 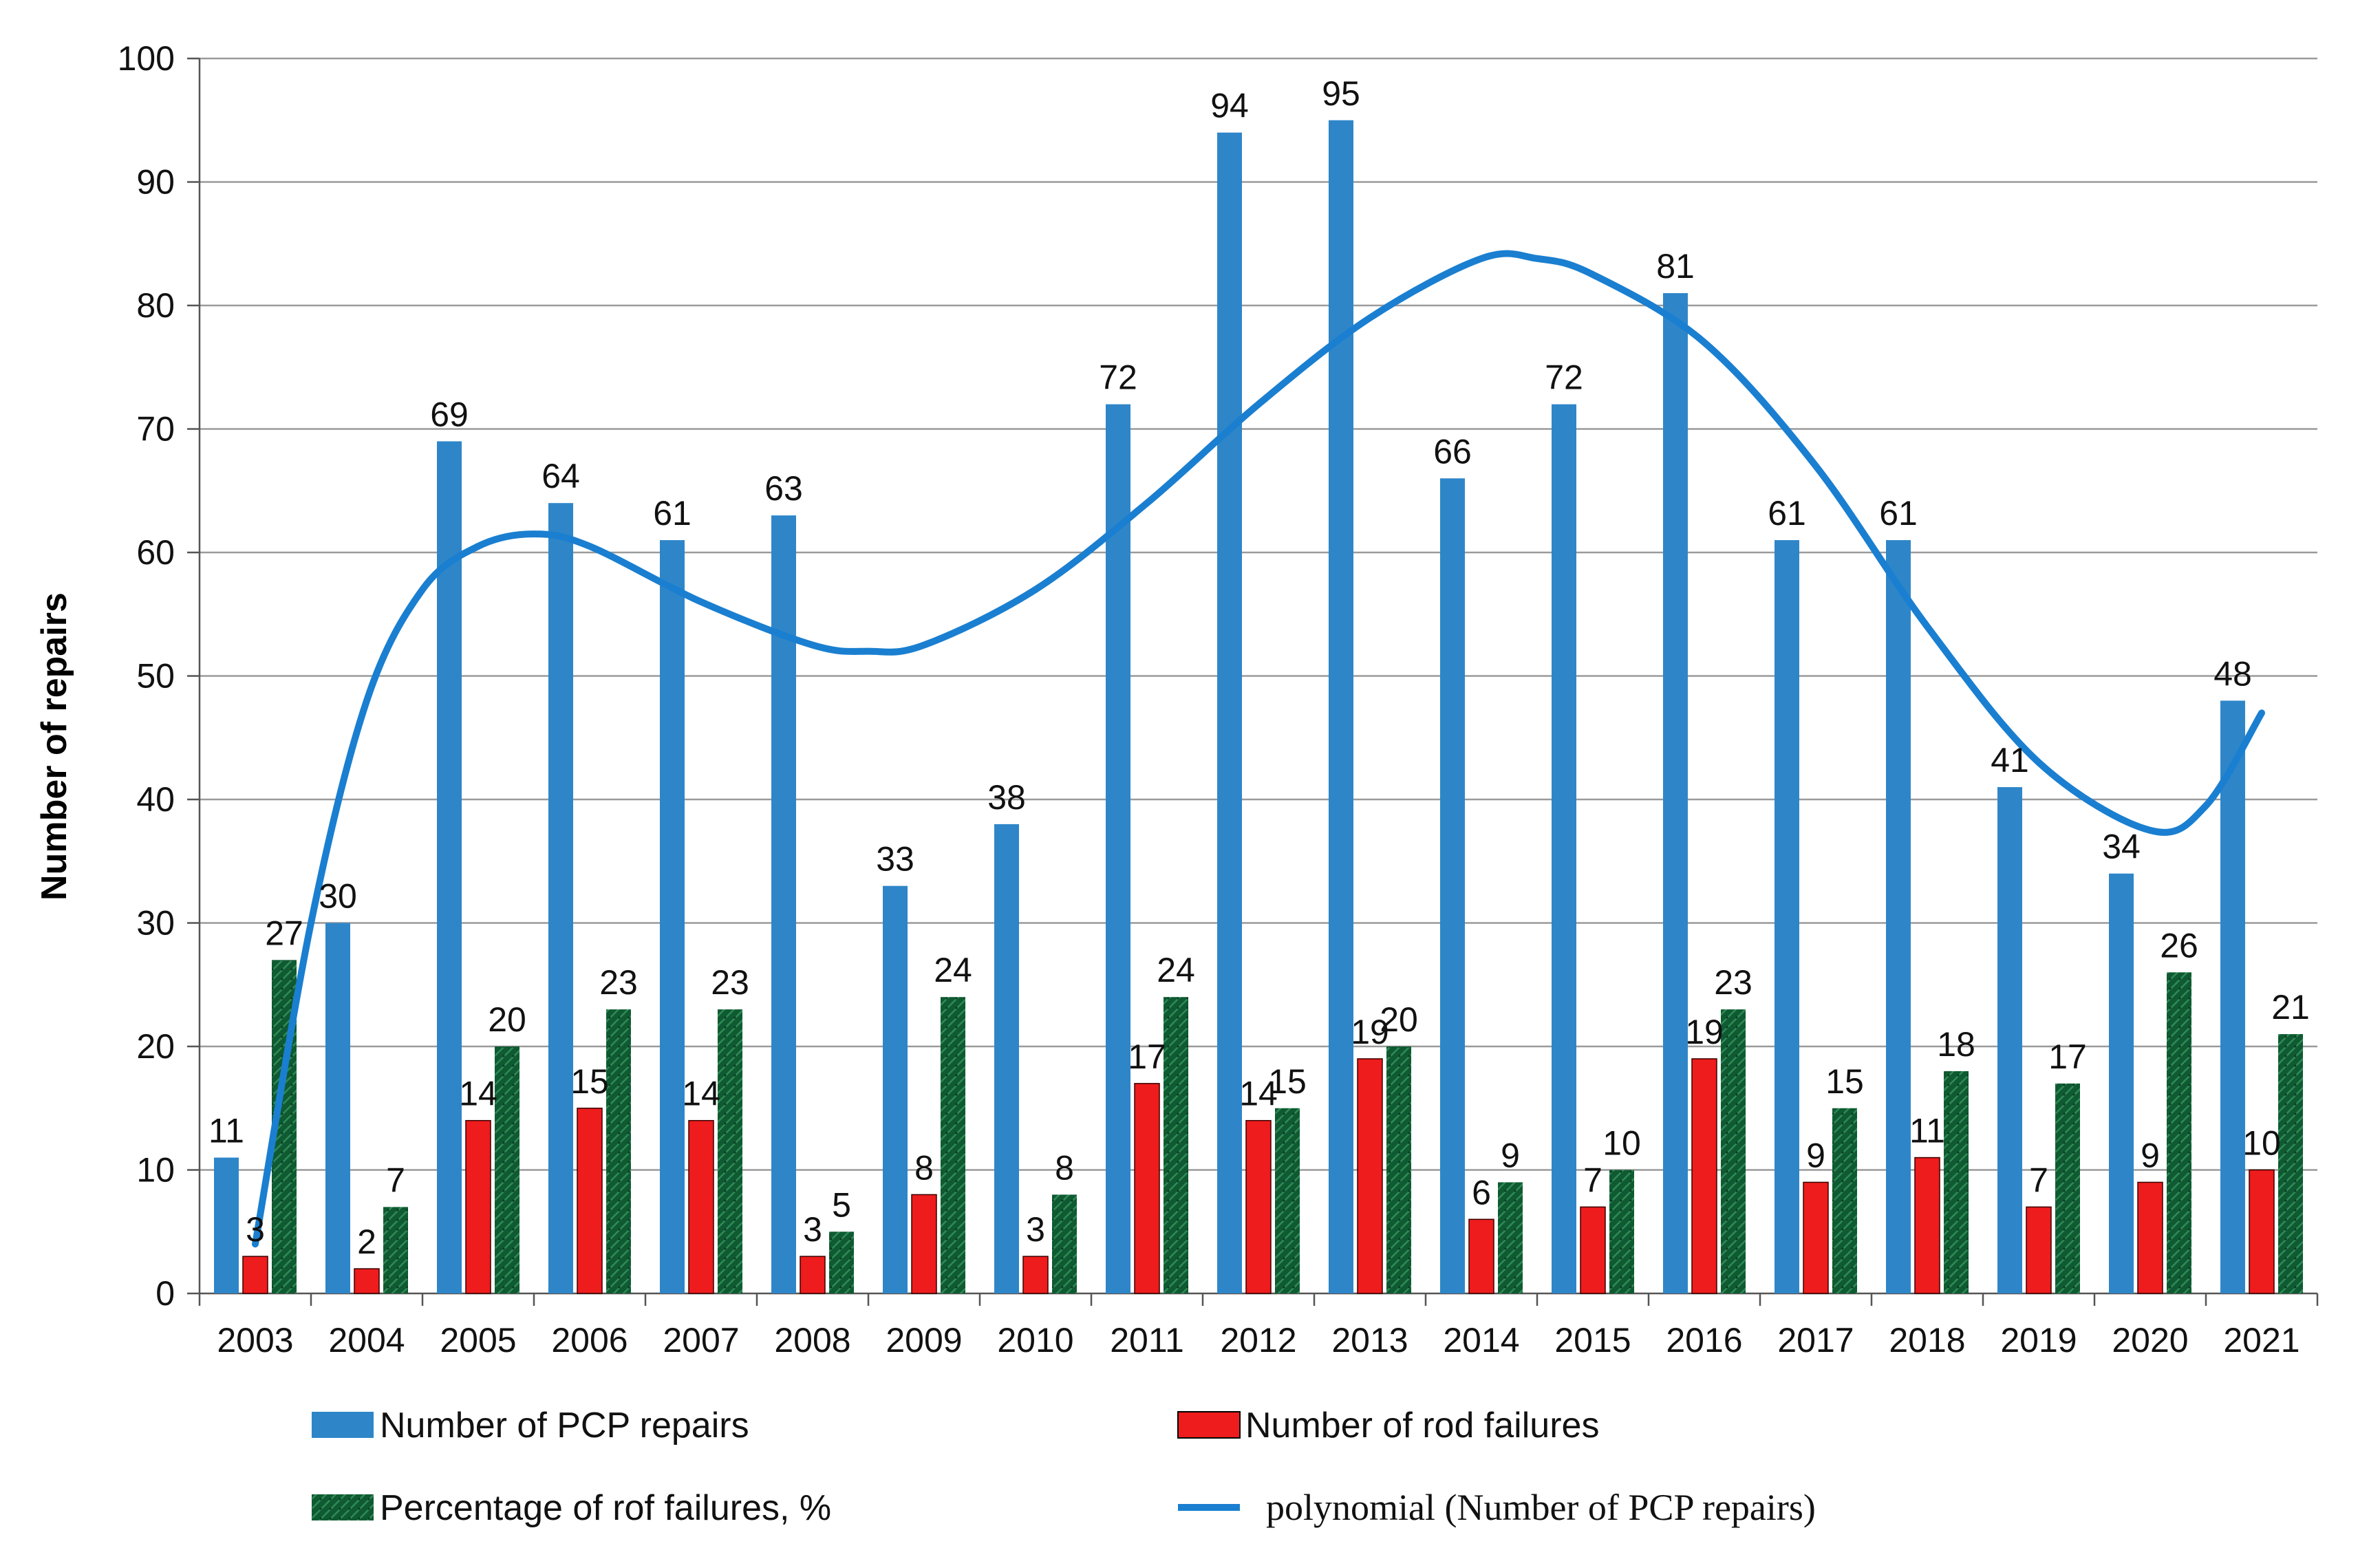 I want to click on data-label-pcp-repairs-2005: 69, so click(x=449, y=414).